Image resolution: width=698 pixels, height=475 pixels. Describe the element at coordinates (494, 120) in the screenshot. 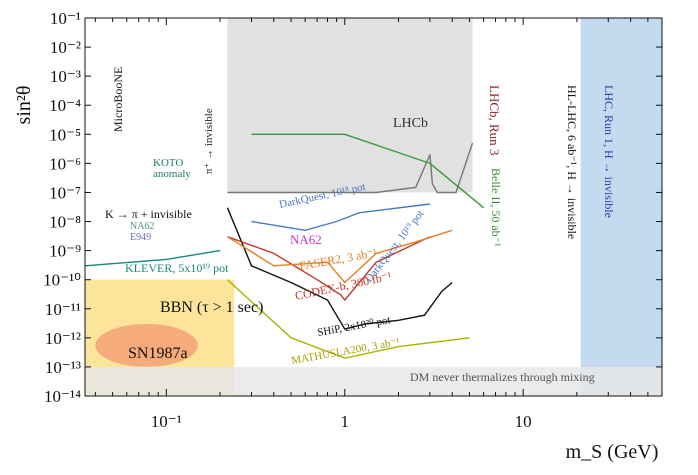

I see `annotation-lhcb-run-3: LHCb, Run 3` at that location.